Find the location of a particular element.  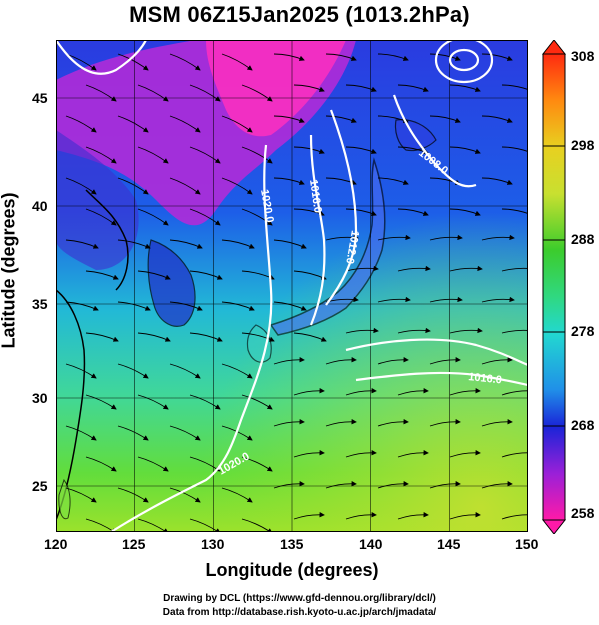

japan-honshu is located at coordinates (327, 246).